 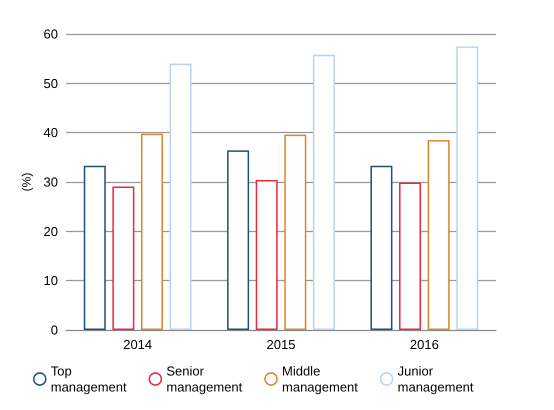 What do you see at coordinates (137, 344) in the screenshot?
I see `x-tick-label: 2014` at bounding box center [137, 344].